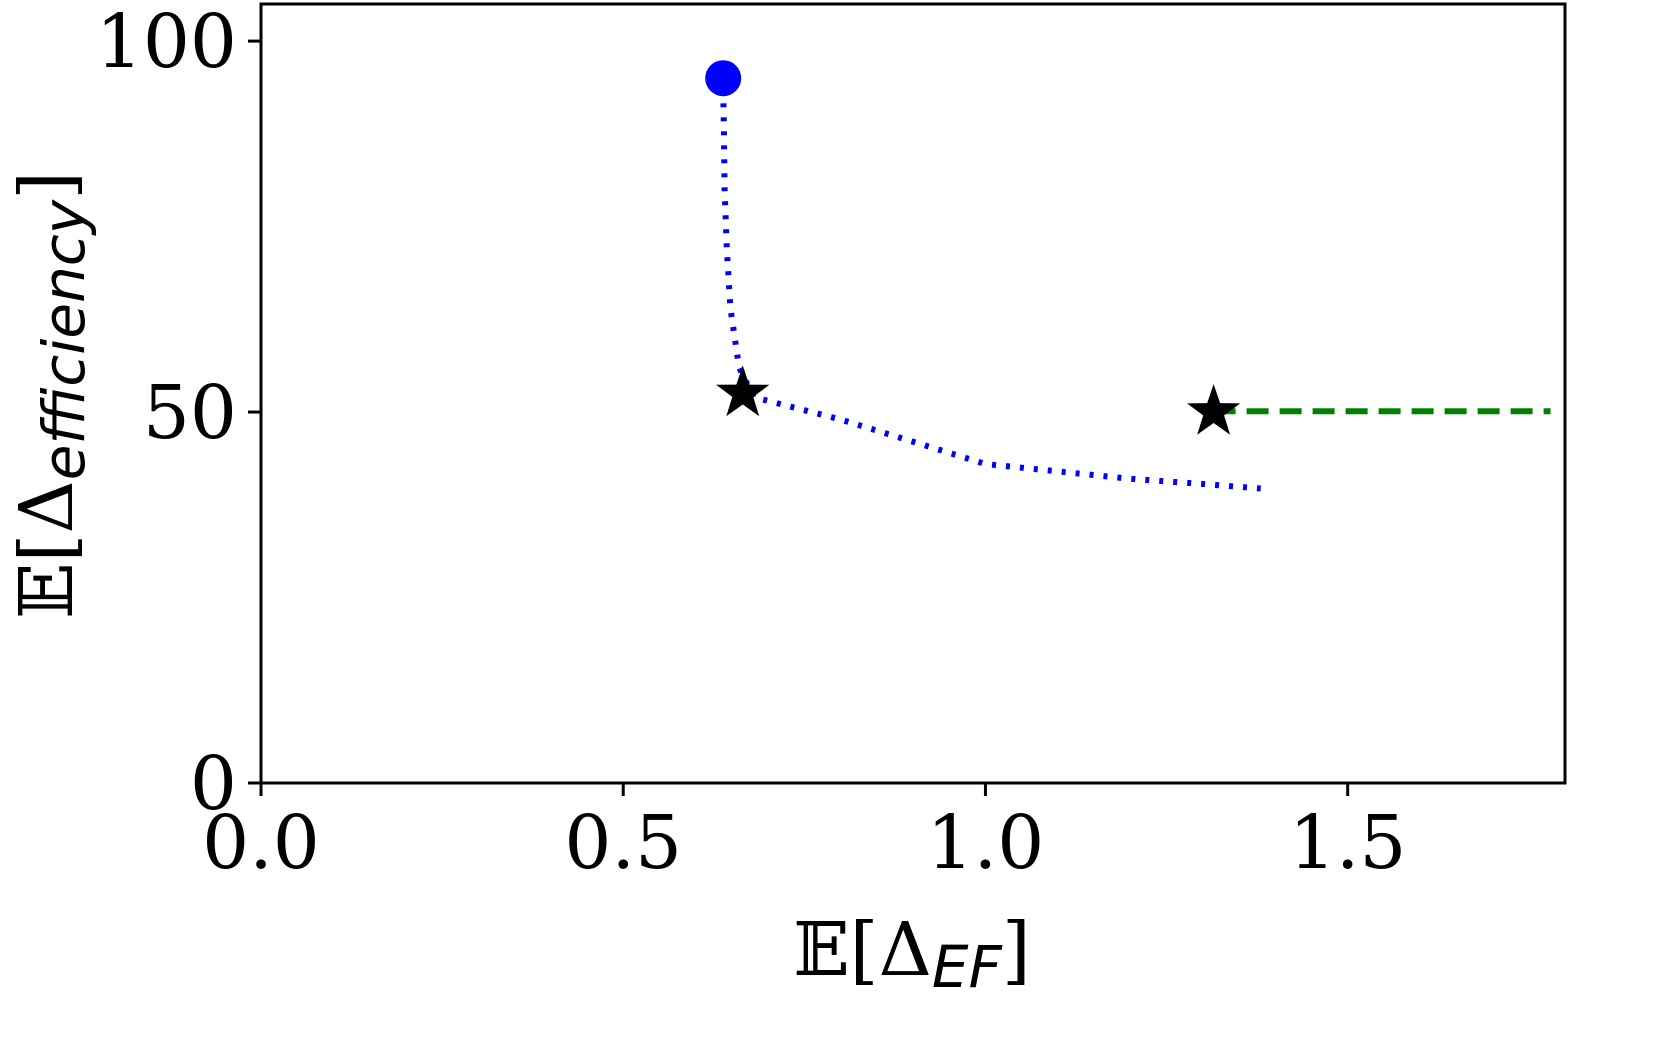 This screenshot has width=1662, height=1049. Describe the element at coordinates (47, 549) in the screenshot. I see `y-axis-label-prefix: 𝔼[Δ` at that location.